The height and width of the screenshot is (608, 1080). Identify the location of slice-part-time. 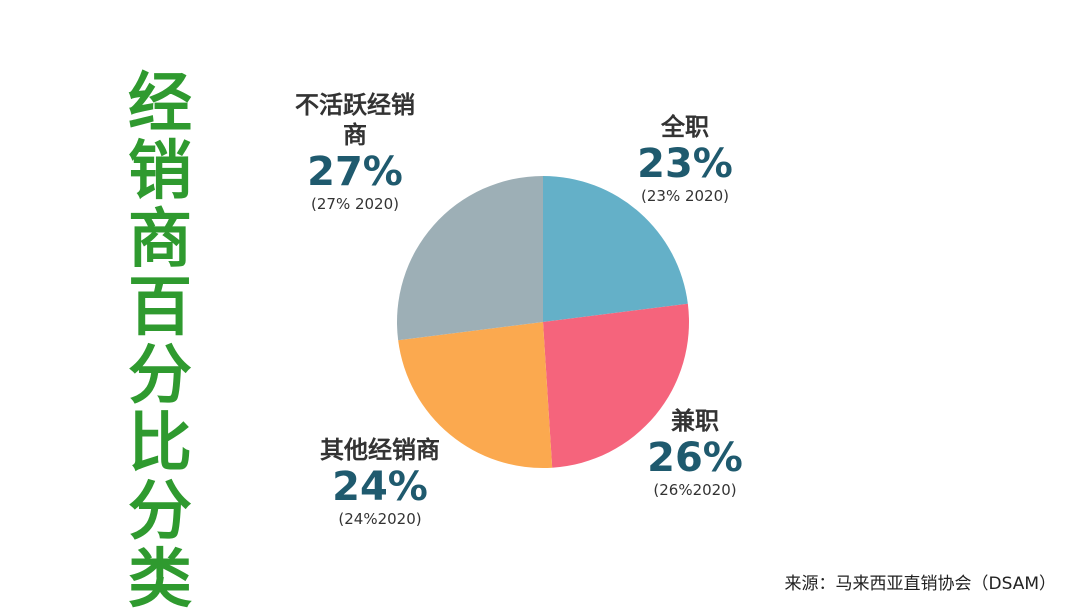
(616, 385).